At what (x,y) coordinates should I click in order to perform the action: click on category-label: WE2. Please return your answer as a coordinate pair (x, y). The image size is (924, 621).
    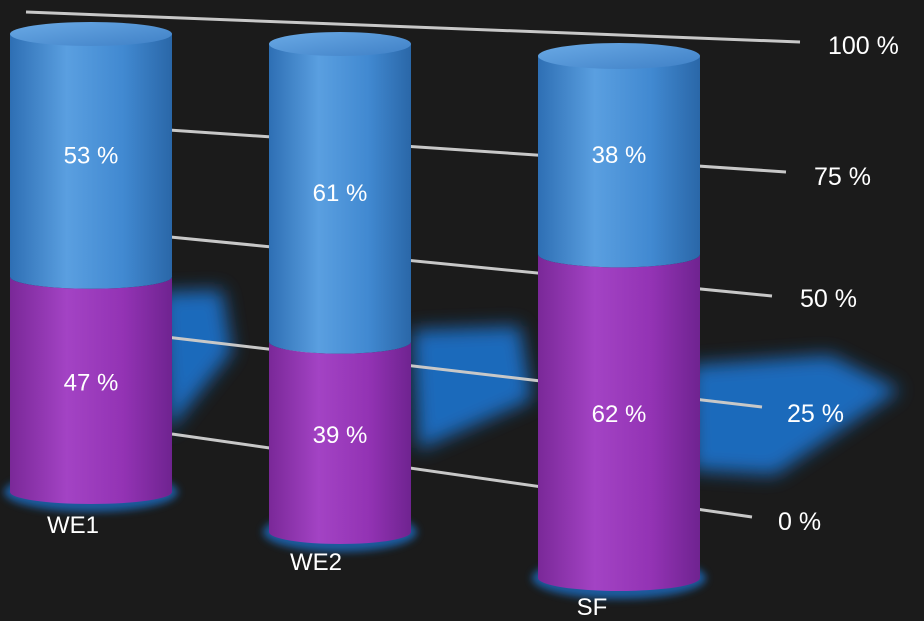
    Looking at the image, I should click on (316, 562).